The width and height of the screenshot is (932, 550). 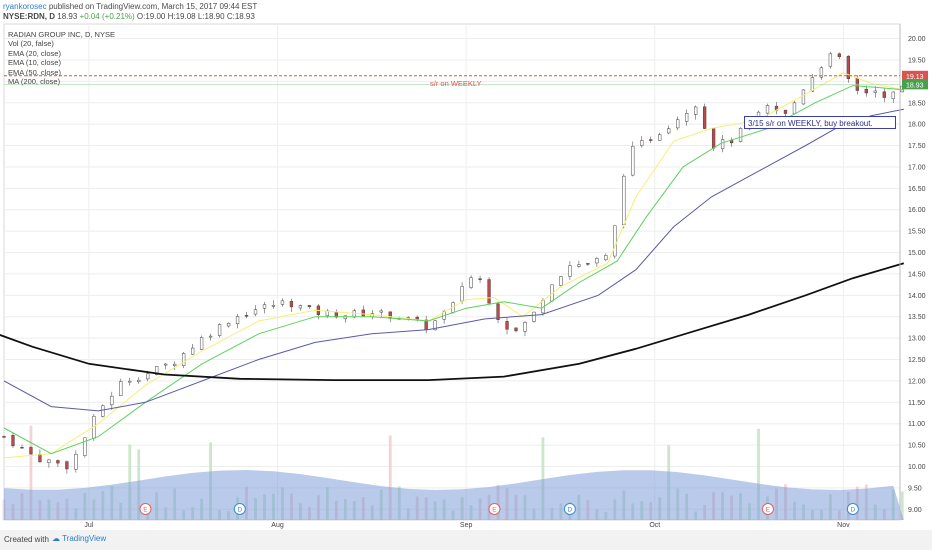 What do you see at coordinates (29, 16) in the screenshot?
I see `symbol-label: NYSE:RDN, D` at bounding box center [29, 16].